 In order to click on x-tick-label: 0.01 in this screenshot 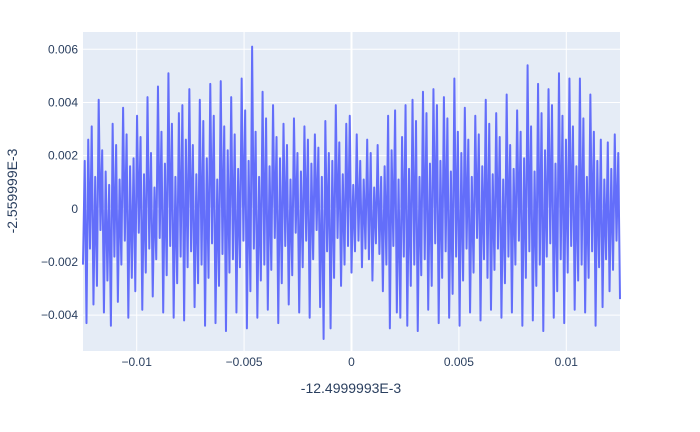, I will do `click(567, 362)`.